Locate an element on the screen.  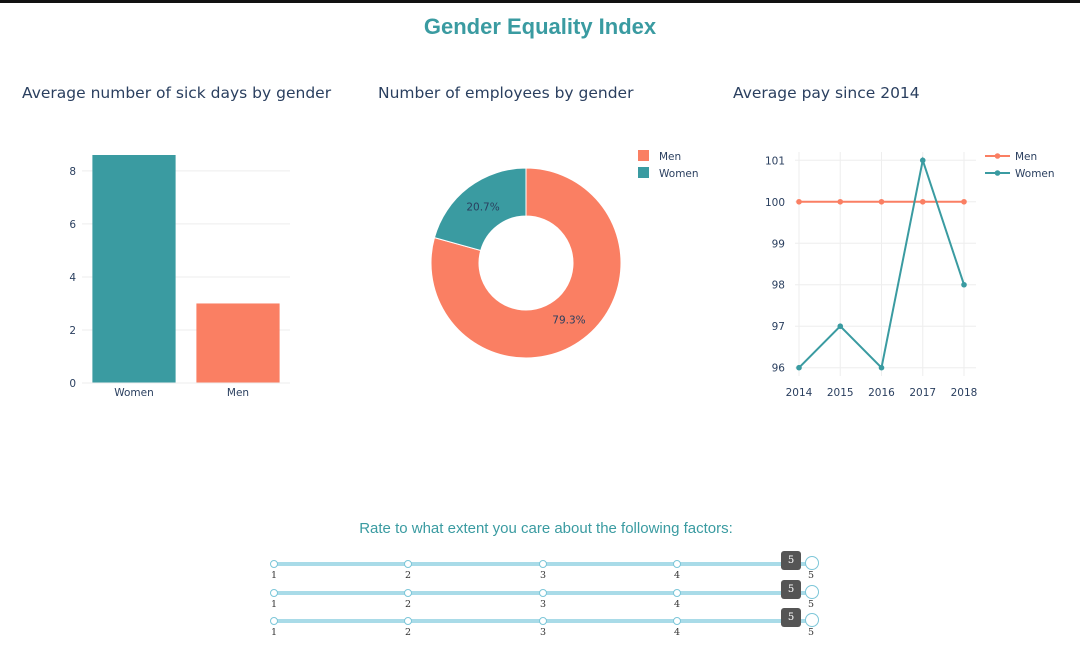
y-tick-label: 97 is located at coordinates (778, 327).